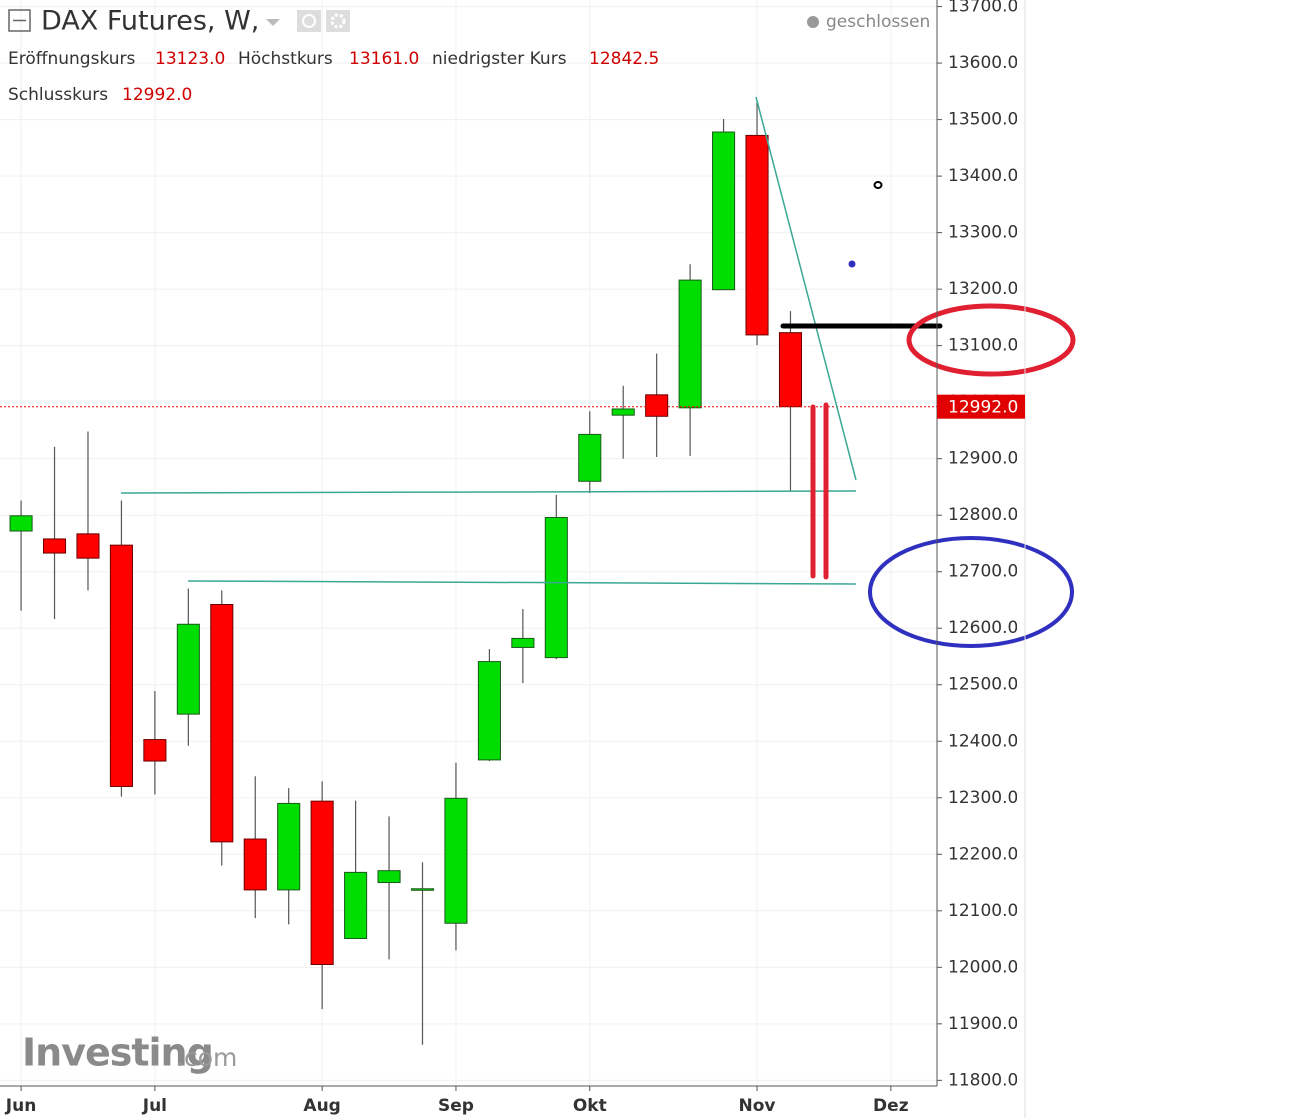  Describe the element at coordinates (878, 22) in the screenshot. I see `status: geschlossen` at that location.